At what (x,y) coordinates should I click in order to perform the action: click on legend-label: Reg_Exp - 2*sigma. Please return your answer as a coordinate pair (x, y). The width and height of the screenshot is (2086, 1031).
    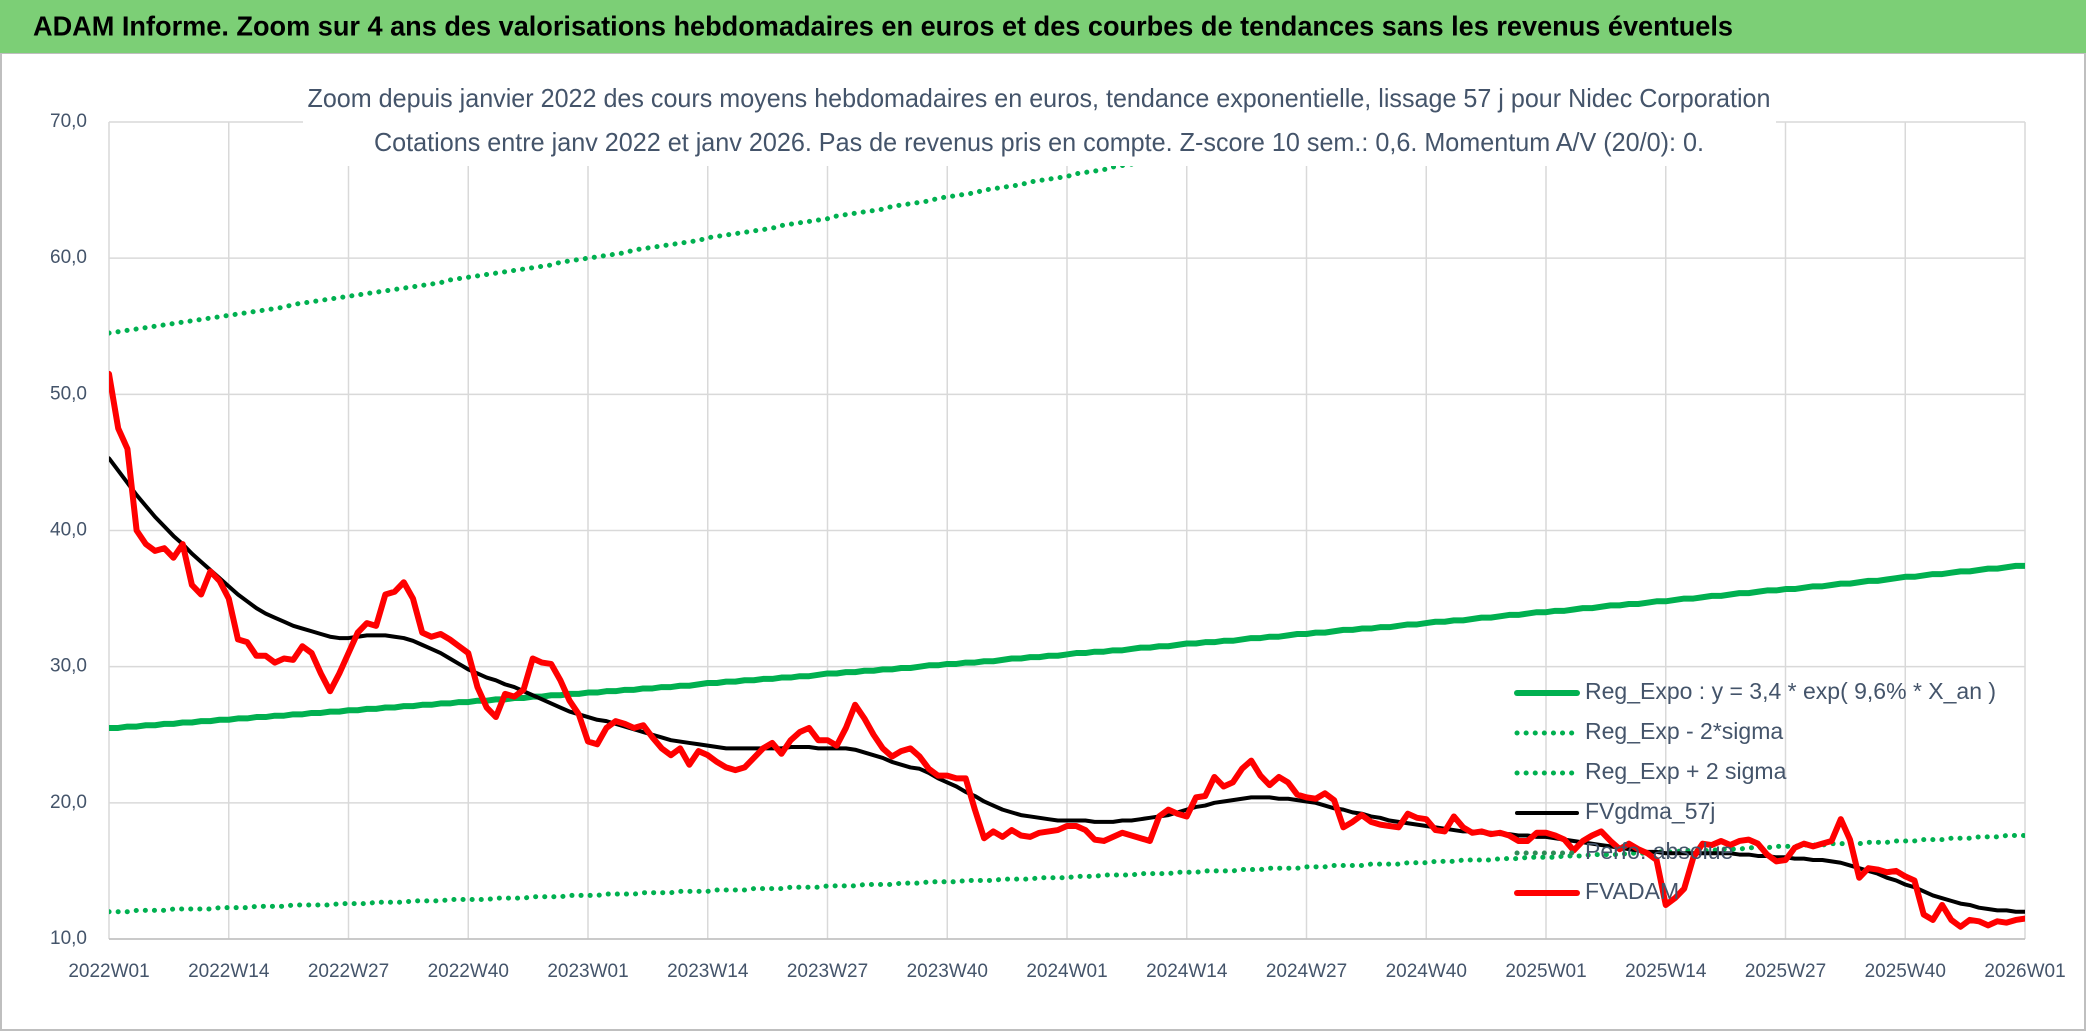
    Looking at the image, I should click on (1684, 731).